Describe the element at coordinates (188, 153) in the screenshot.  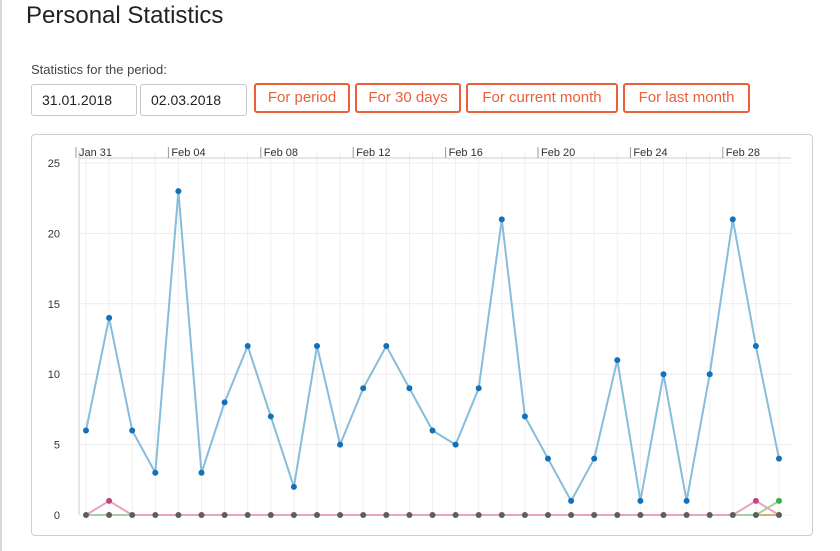
I see `x-tick-label: Feb 04` at that location.